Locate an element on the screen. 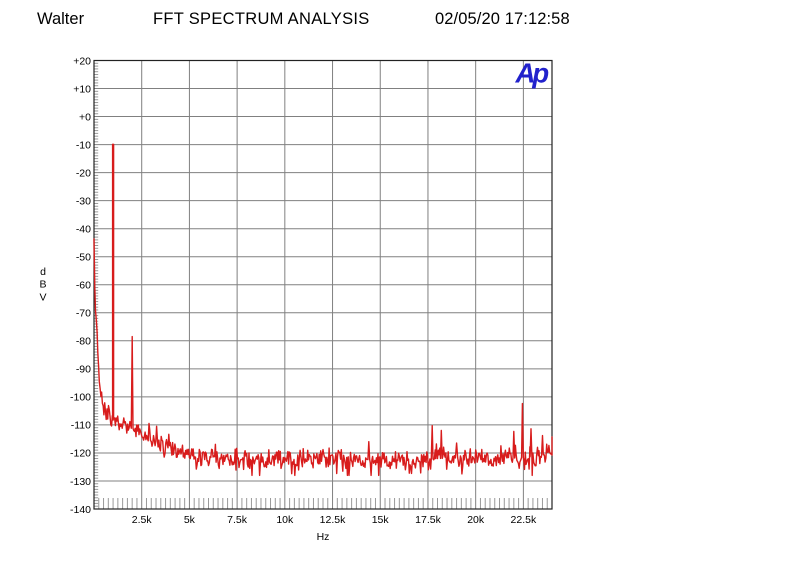  svg-text: 17.5k is located at coordinates (428, 520).